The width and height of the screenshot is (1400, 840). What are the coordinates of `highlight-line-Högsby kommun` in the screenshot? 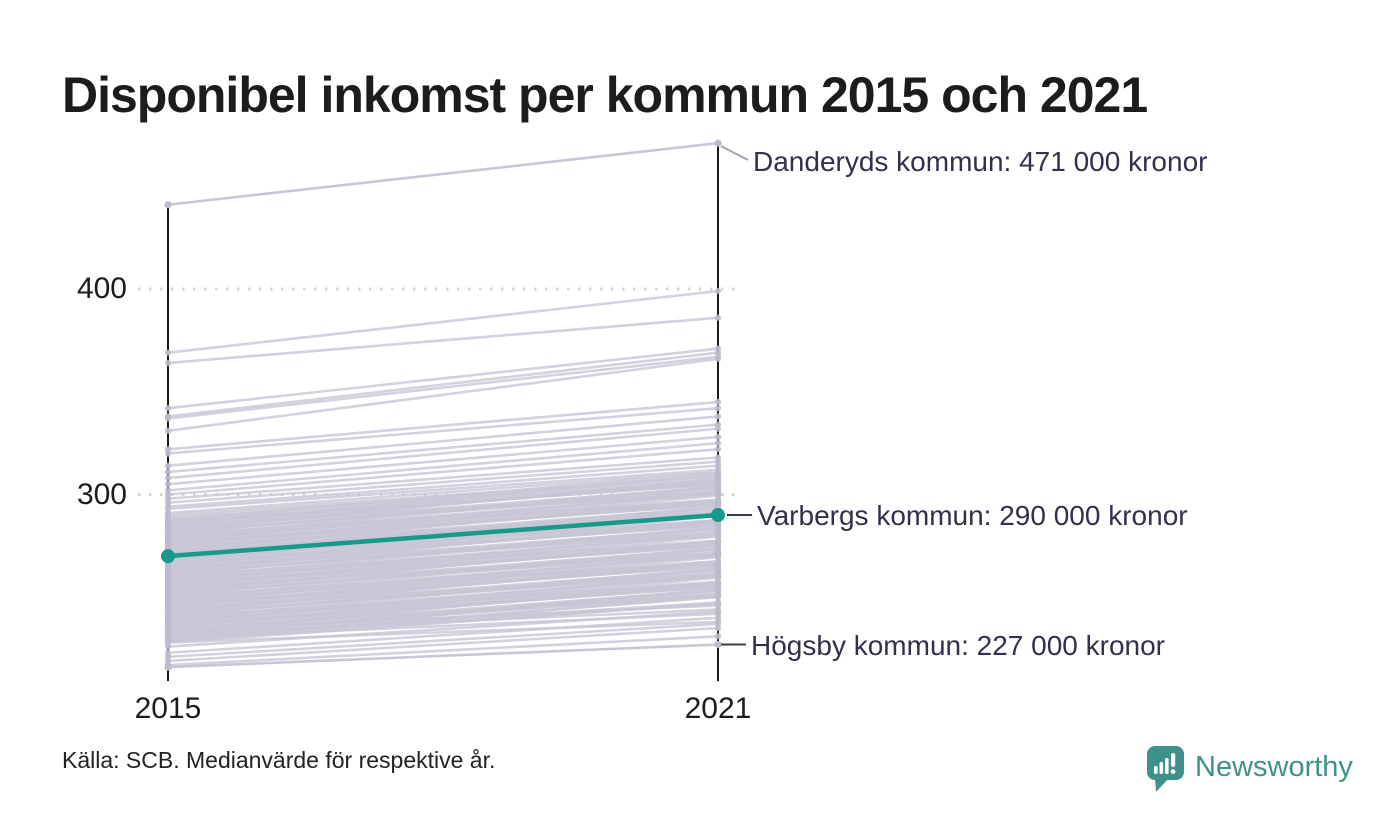 It's located at (443, 656).